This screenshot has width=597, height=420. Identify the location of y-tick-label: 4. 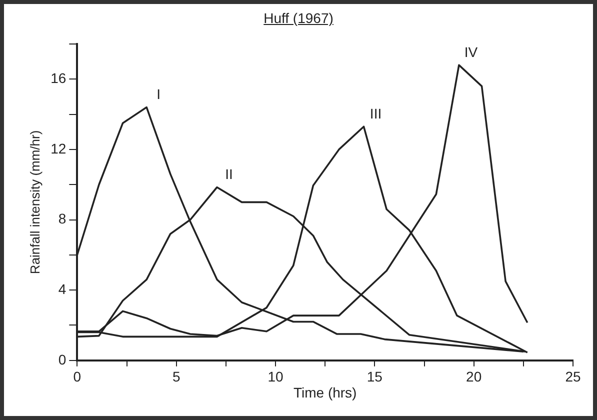
(62, 288).